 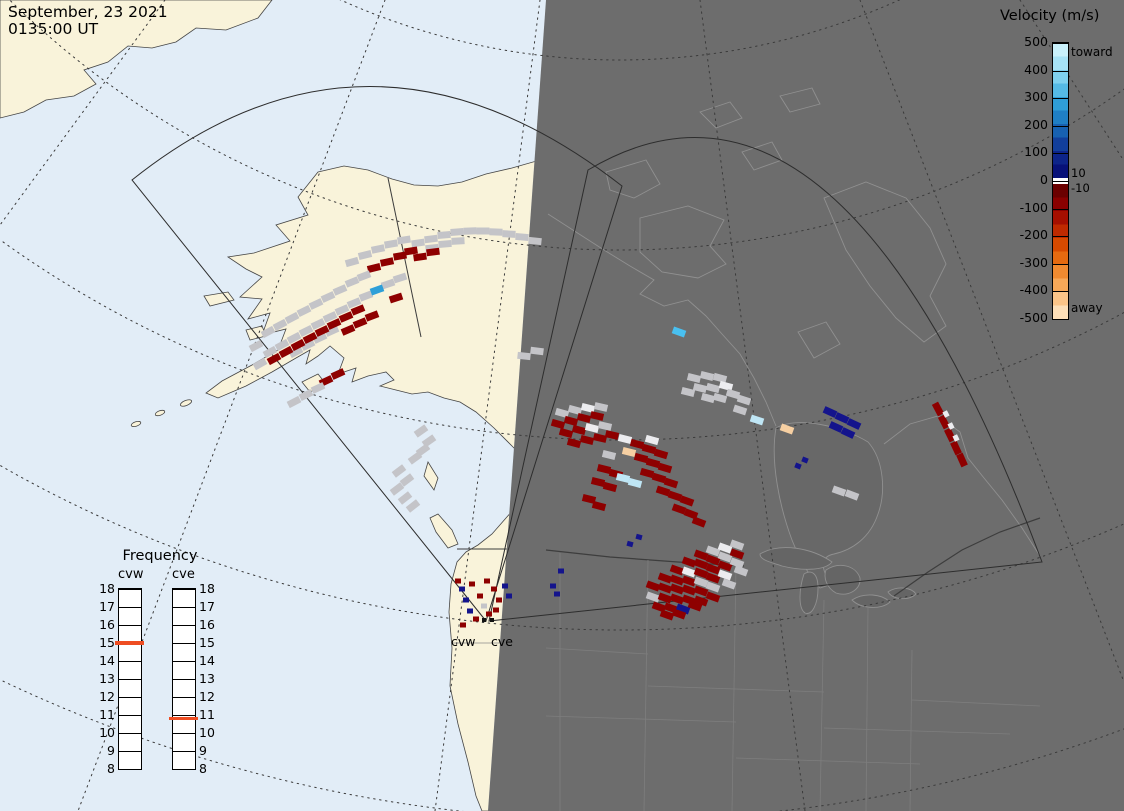 I want to click on timestamp: September, 23 2021 0135:00 UT, so click(x=88, y=21).